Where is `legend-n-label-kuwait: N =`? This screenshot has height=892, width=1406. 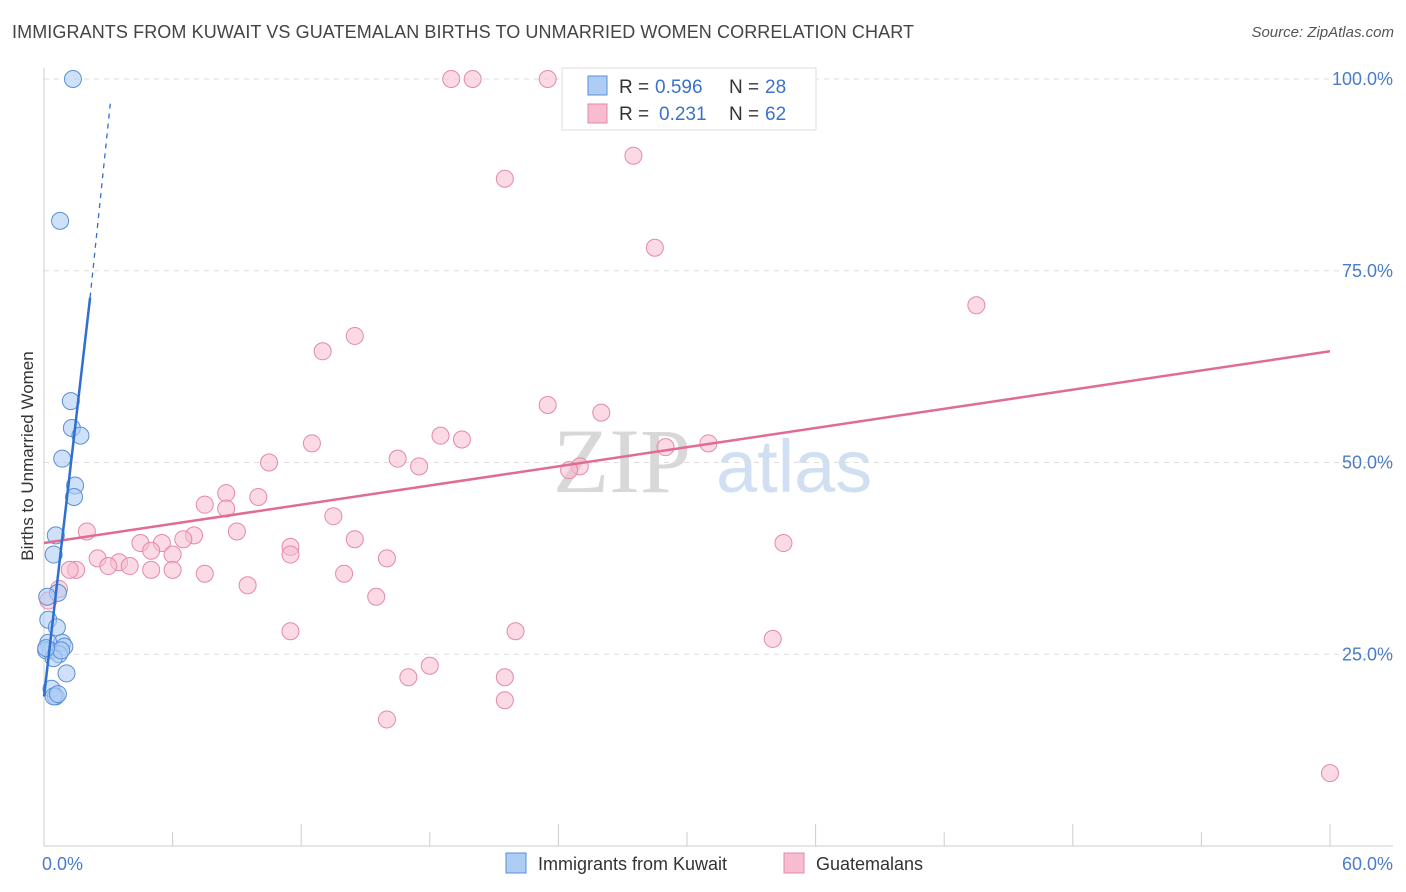 legend-n-label-kuwait: N = is located at coordinates (744, 87).